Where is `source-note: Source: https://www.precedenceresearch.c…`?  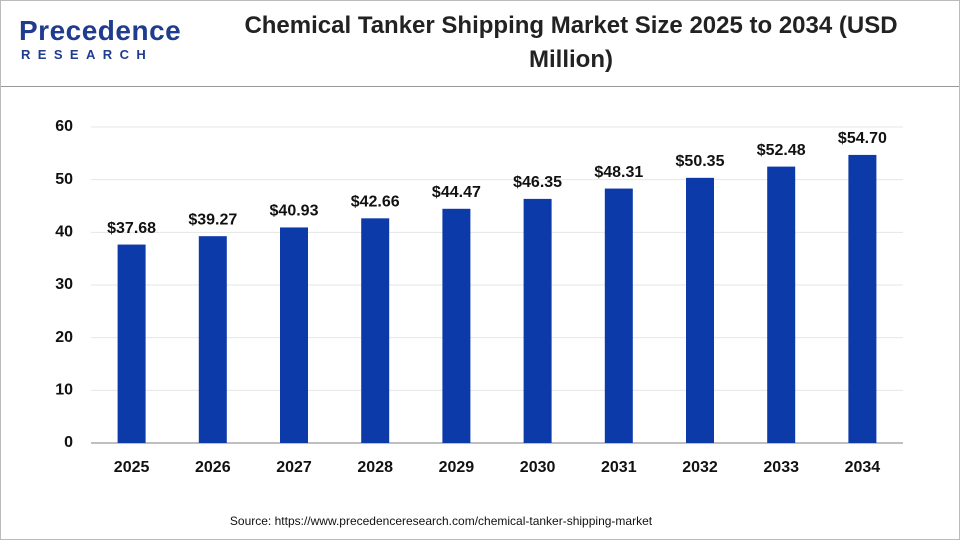
source-note: Source: https://www.precedenceresearch.c… is located at coordinates (441, 521).